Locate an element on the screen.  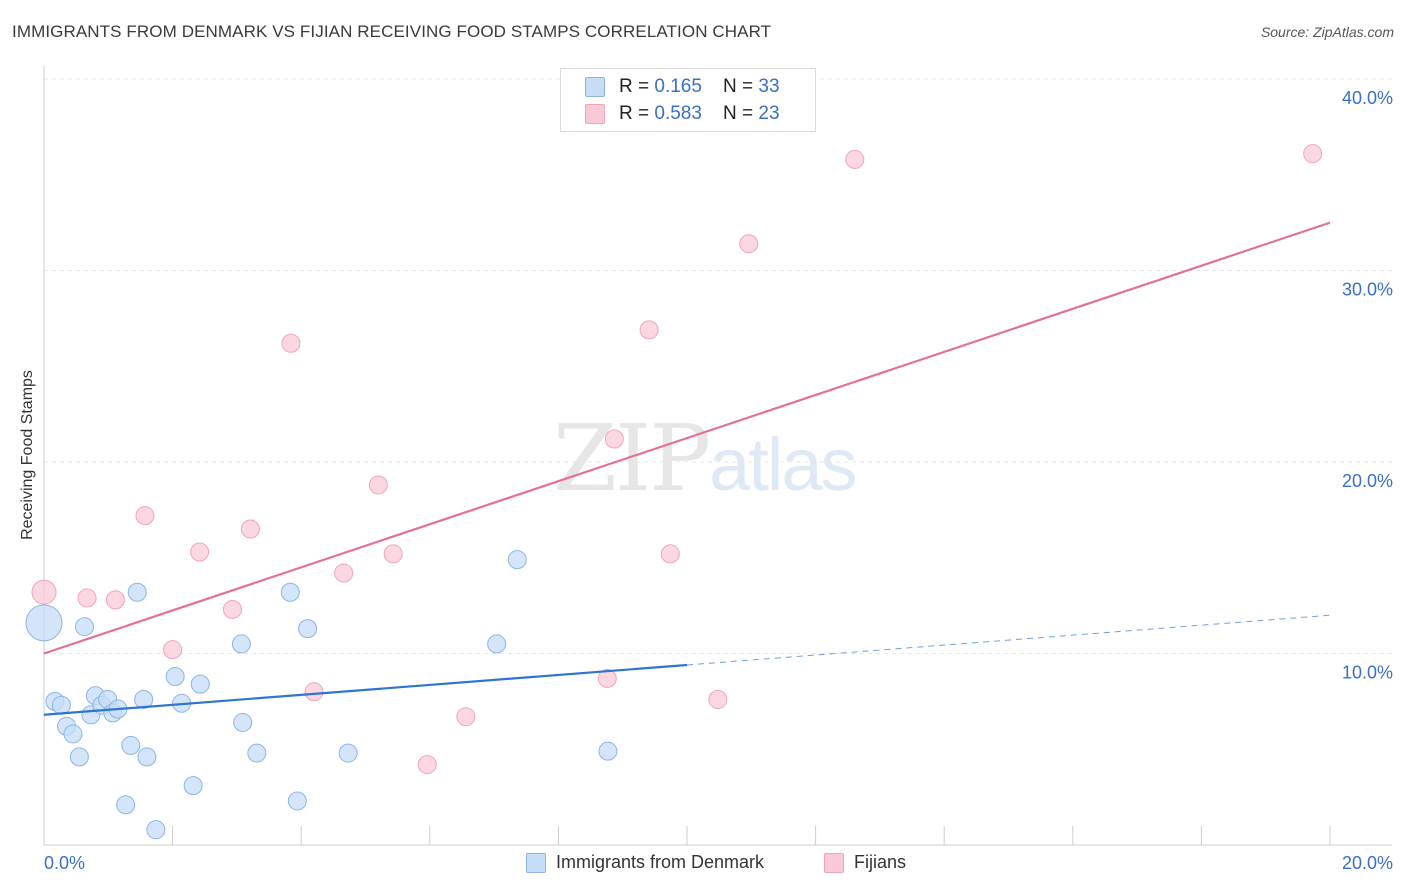
watermark-zip: ZIP is located at coordinates (632, 458).